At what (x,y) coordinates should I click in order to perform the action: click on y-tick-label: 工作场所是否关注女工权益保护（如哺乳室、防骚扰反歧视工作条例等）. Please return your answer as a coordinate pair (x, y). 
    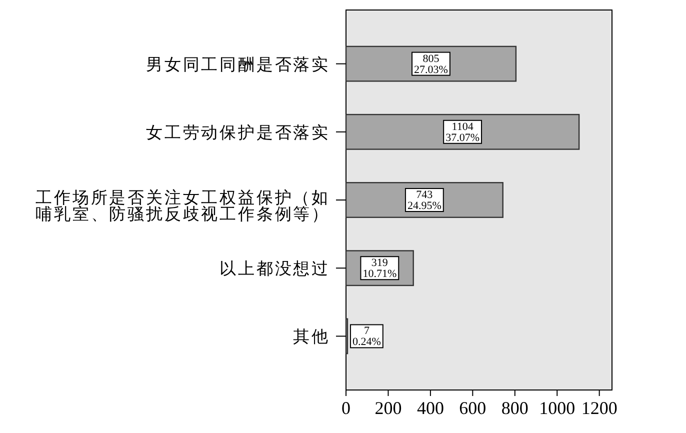
    Looking at the image, I should click on (183, 206).